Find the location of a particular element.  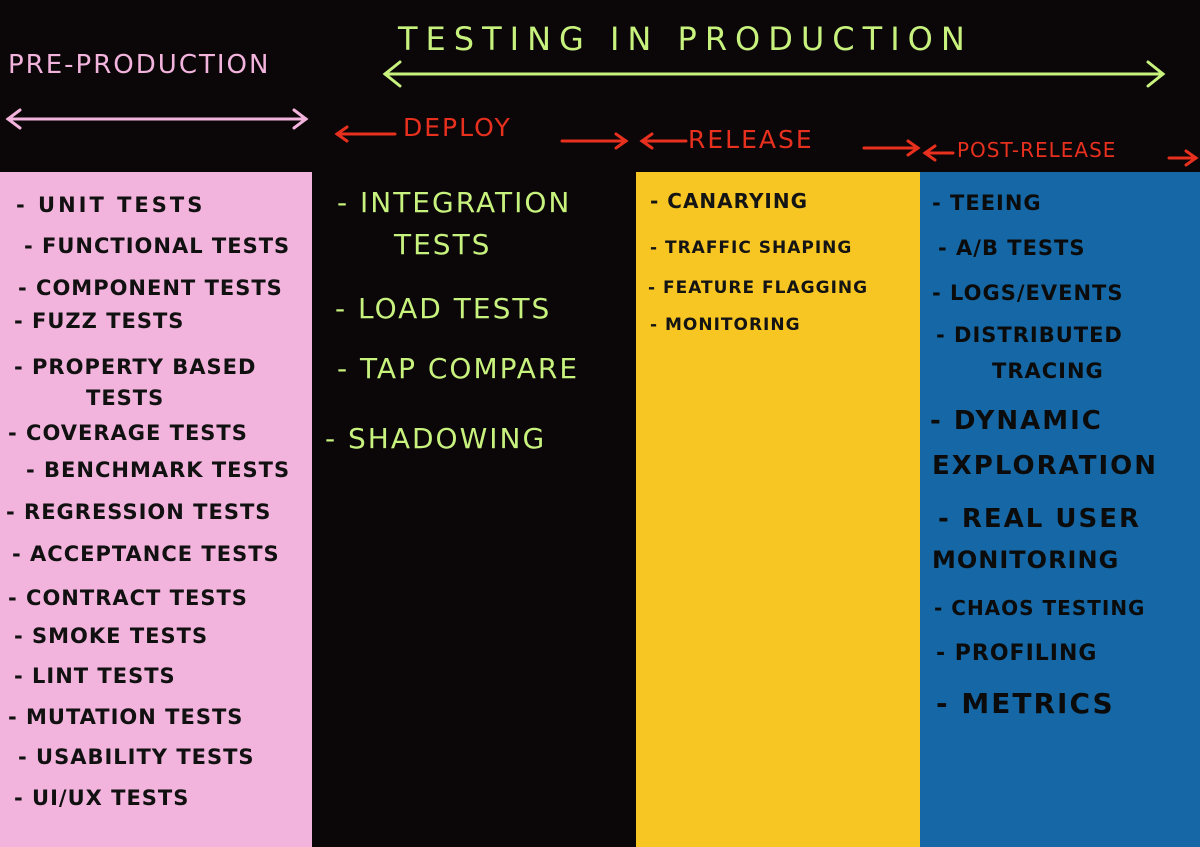

deploy-arrows is located at coordinates (481, 137).